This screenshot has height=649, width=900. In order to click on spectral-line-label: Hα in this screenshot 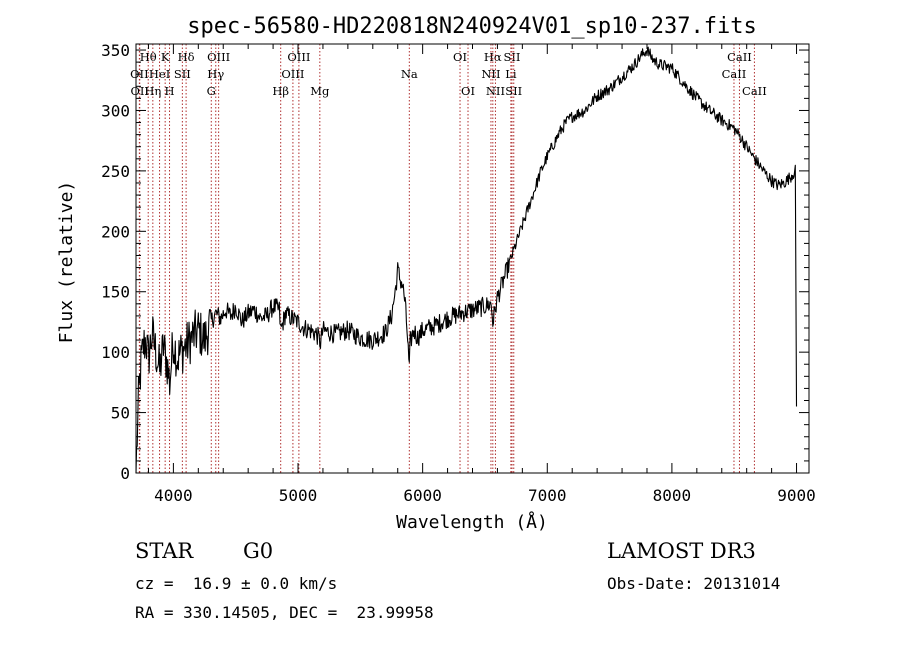, I will do `click(493, 57)`.